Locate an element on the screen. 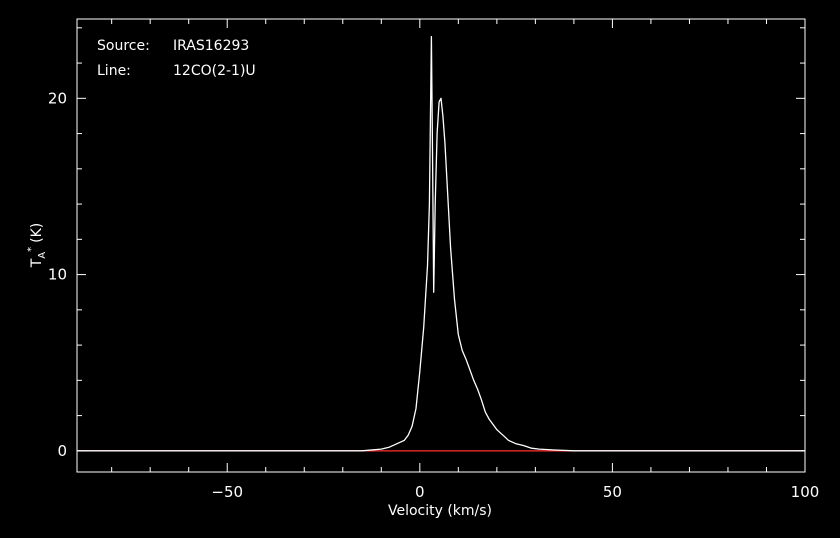 This screenshot has height=538, width=840. y-axis-label-sub: A is located at coordinates (42, 255).